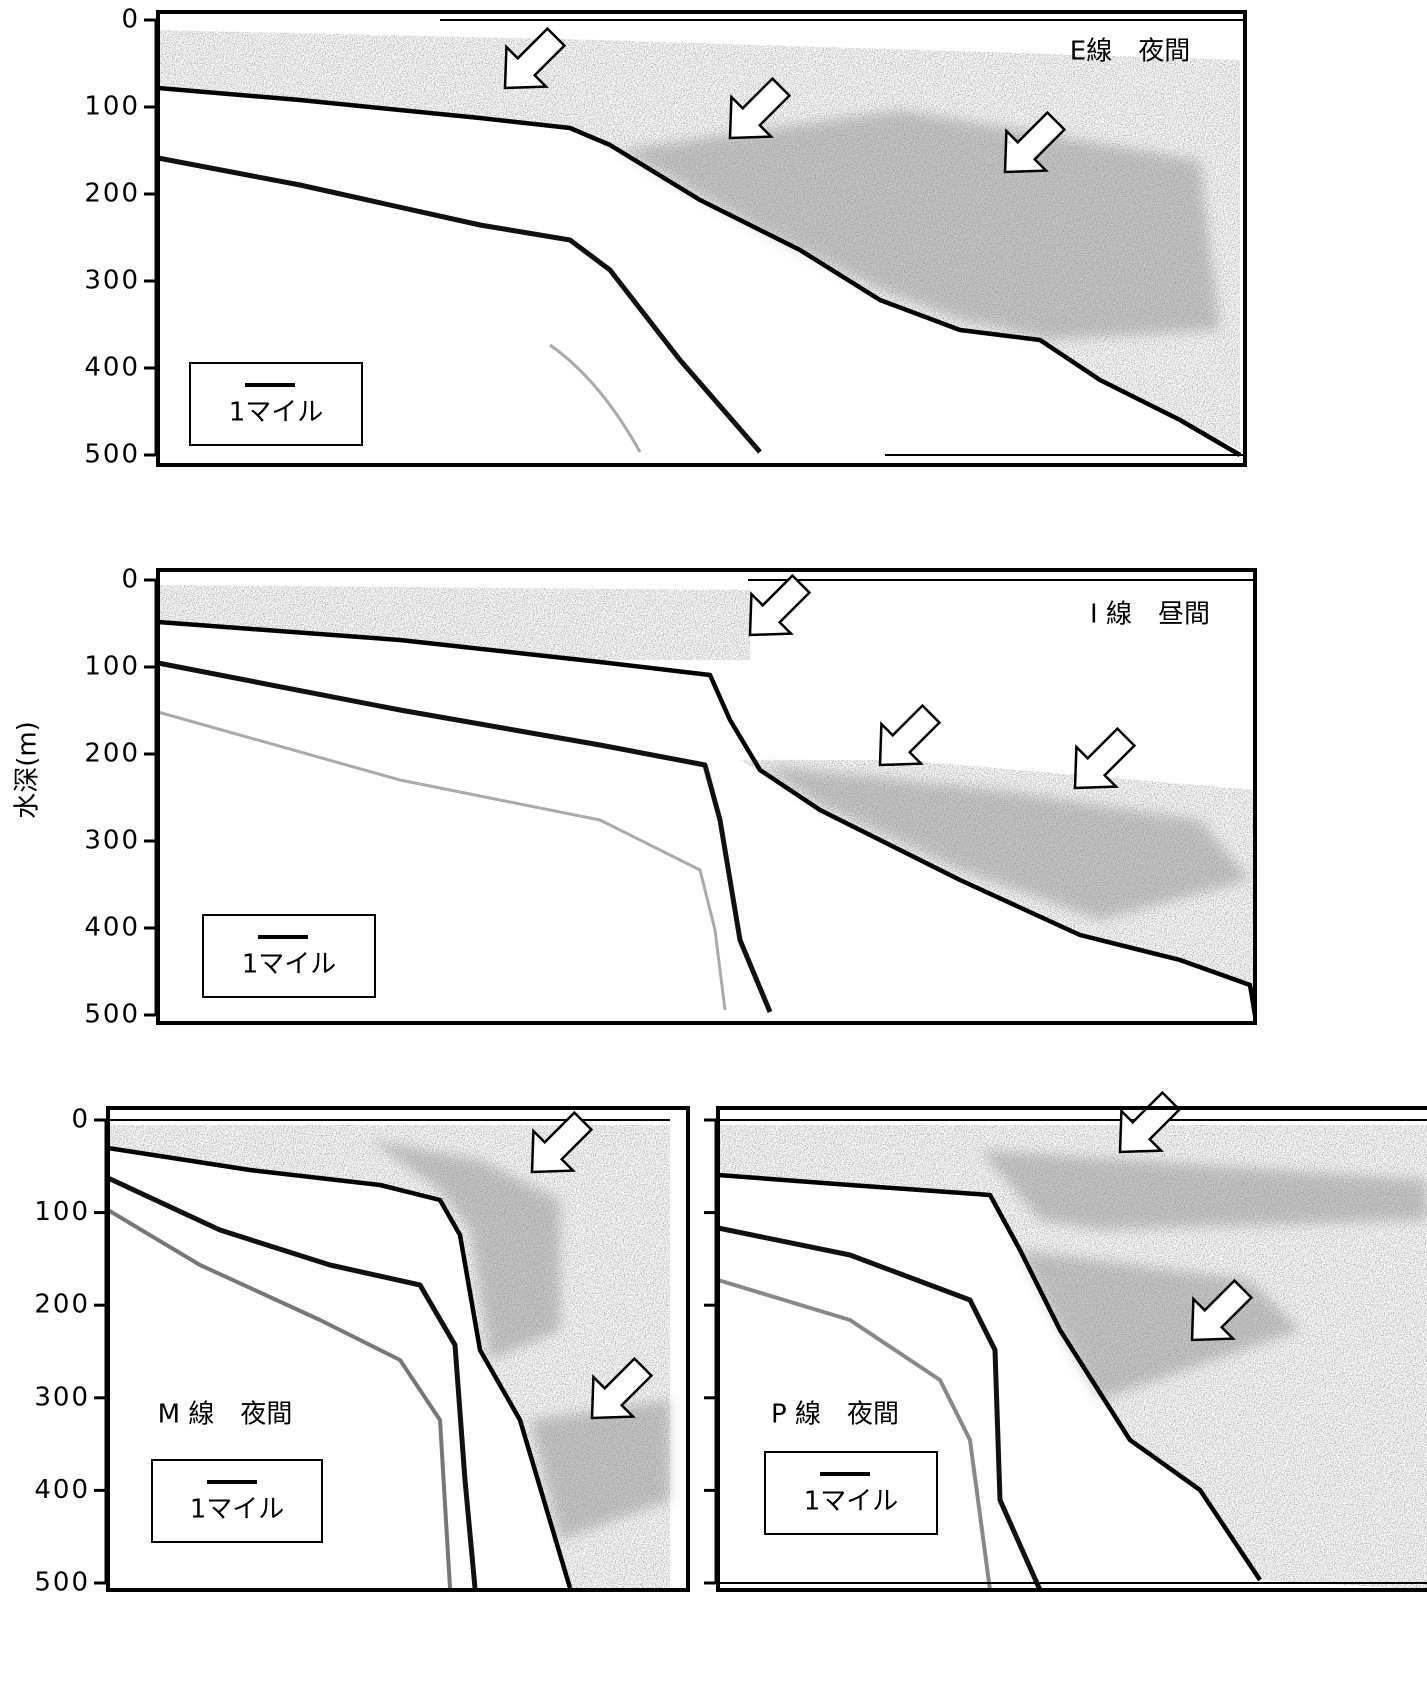 This screenshot has height=1692, width=1427. I want to click on echogram-panel: 0 100 200 300 400 500 M 線 夜間 1マイル, so click(362, 1349).